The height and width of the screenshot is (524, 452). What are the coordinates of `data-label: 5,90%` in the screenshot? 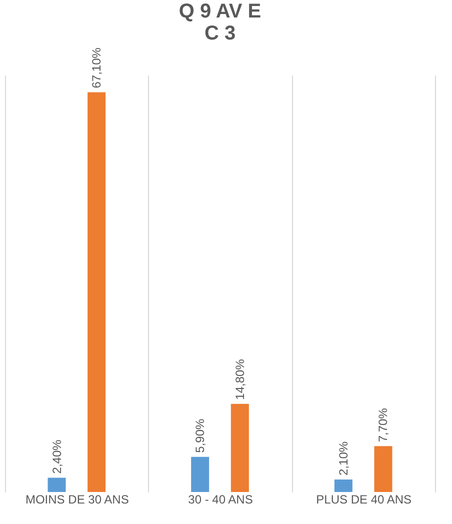 It's located at (200, 435).